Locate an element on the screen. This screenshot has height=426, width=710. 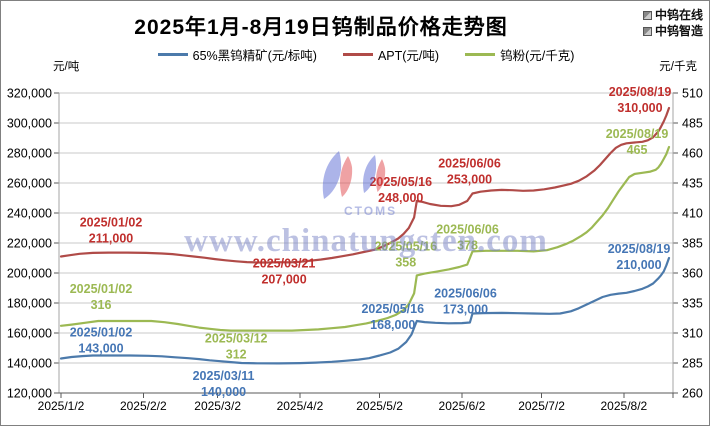
brand-block: 中钨在线 中钨智造 is located at coordinates (672, 23).